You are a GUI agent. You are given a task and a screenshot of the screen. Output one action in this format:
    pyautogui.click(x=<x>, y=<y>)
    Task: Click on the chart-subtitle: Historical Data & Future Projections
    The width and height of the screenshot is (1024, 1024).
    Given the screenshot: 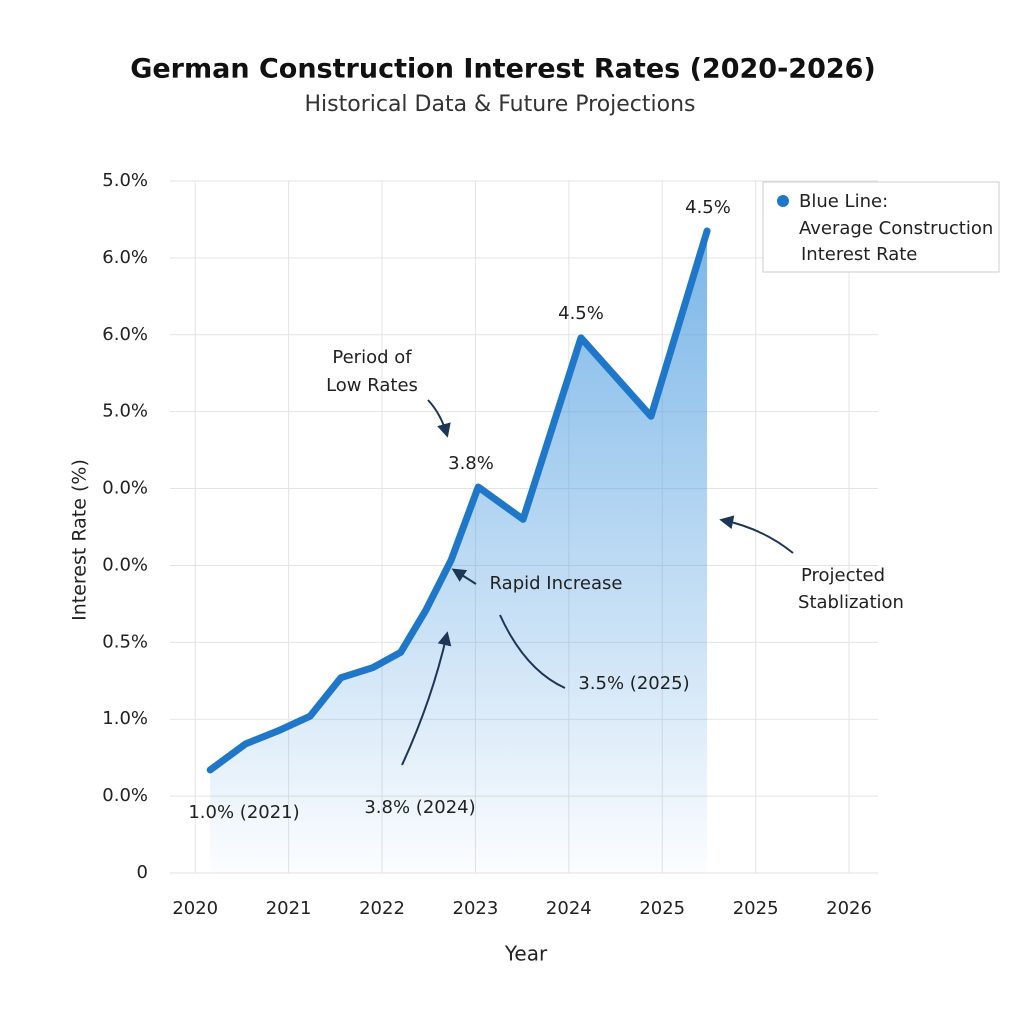 What is the action you would take?
    pyautogui.click(x=499, y=104)
    